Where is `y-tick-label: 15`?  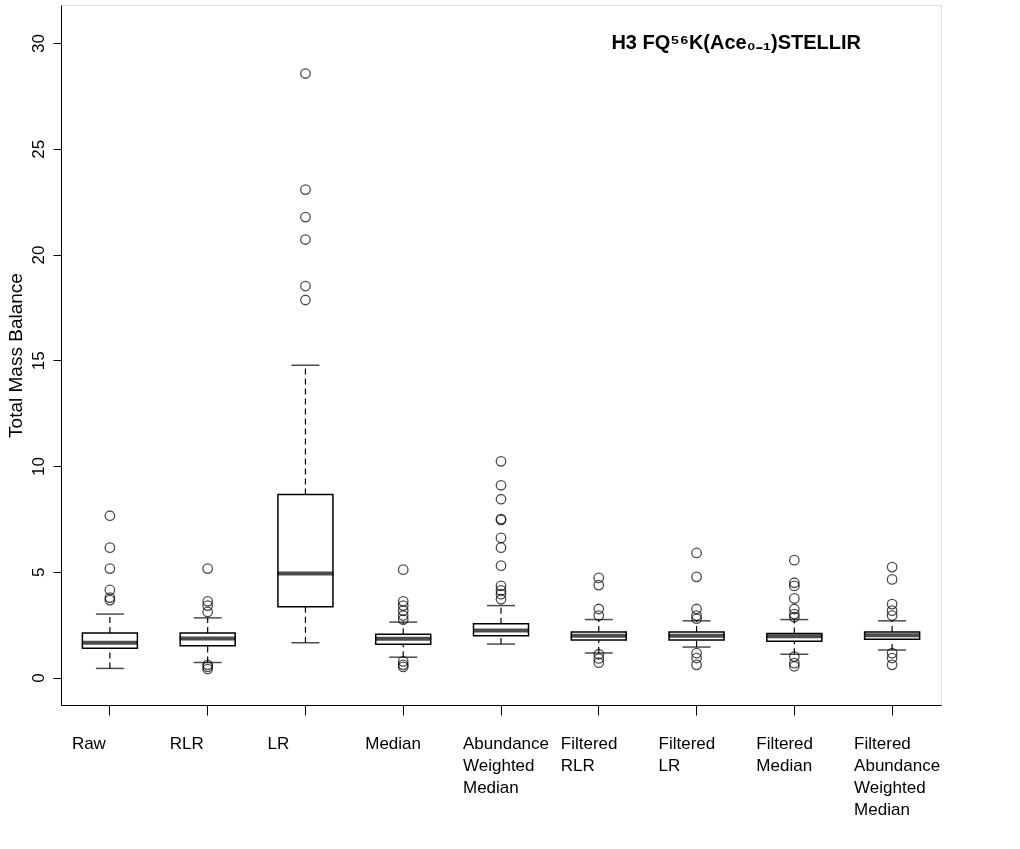 y-tick-label: 15 is located at coordinates (38, 361).